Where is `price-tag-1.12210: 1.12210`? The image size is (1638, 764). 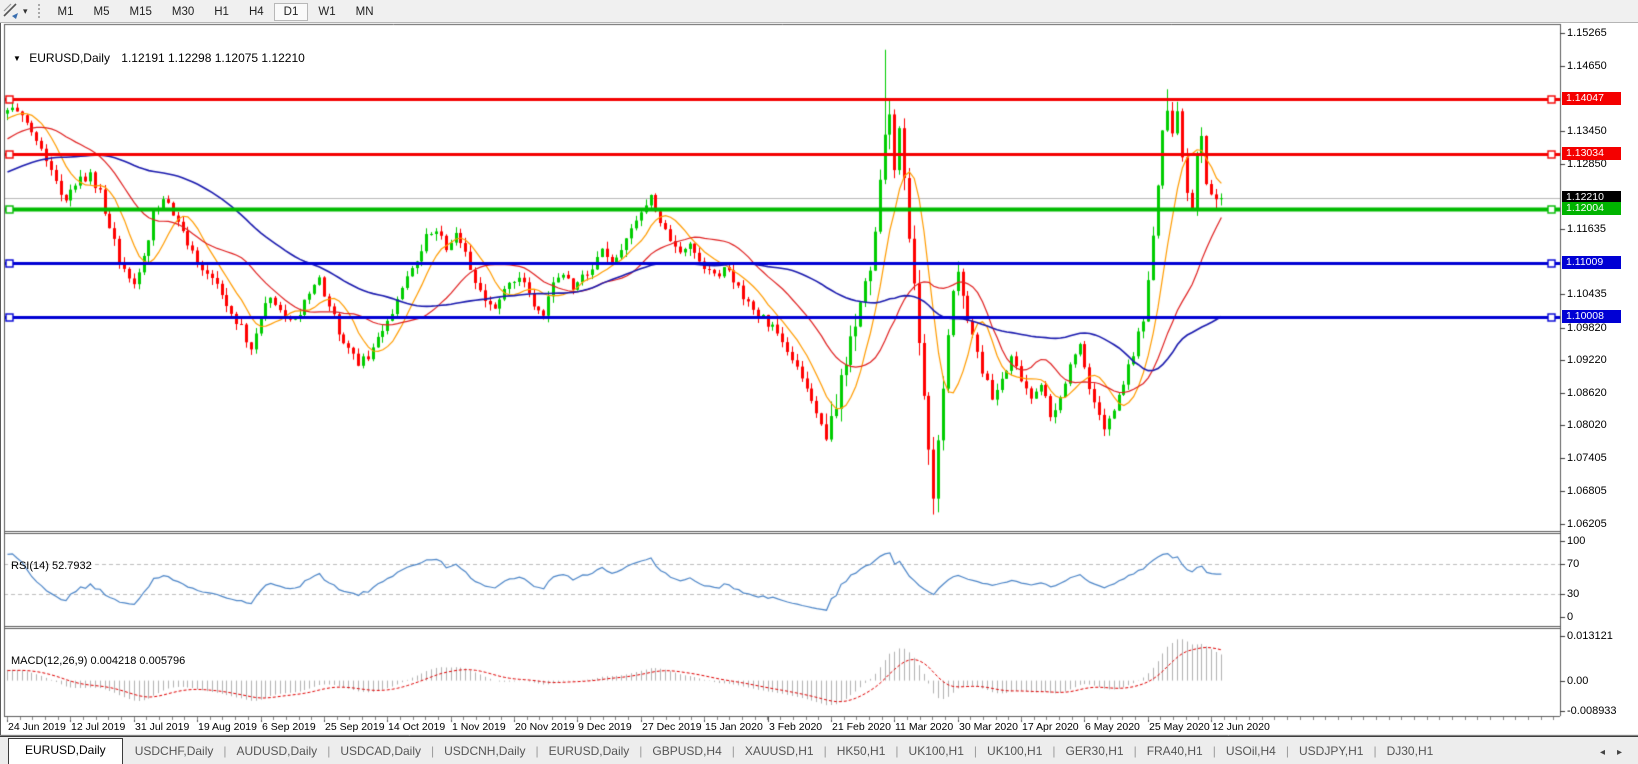
price-tag-1.12210: 1.12210 is located at coordinates (1591, 197).